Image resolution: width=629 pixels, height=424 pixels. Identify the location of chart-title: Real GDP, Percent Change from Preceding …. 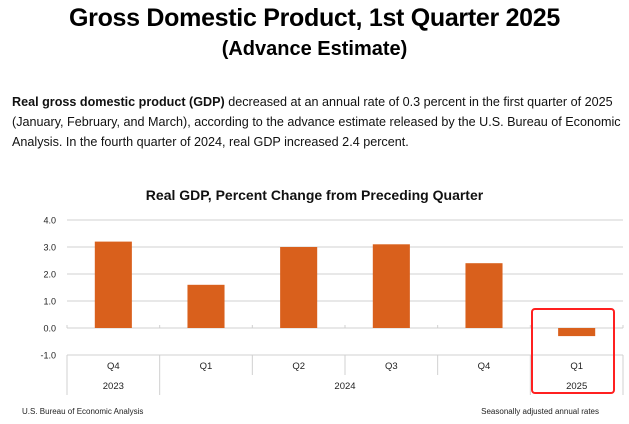
(314, 195).